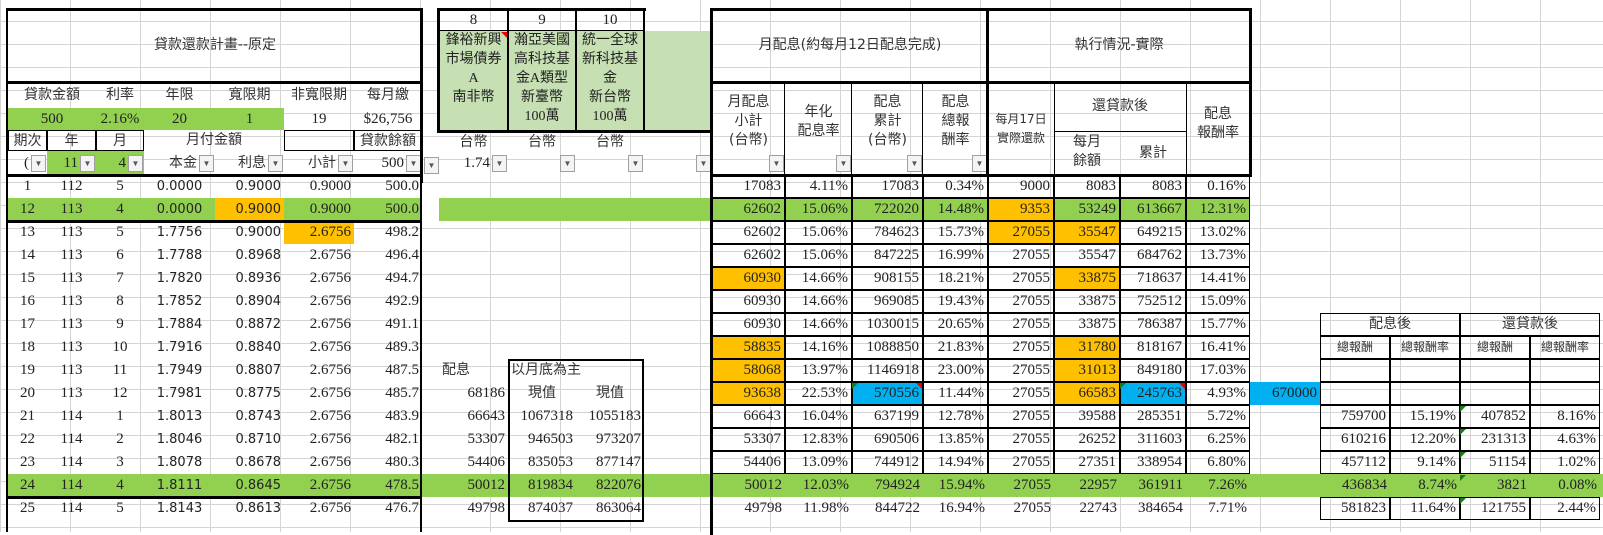 Image resolution: width=1603 pixels, height=535 pixels. I want to click on table-cell-int: 0.8613, so click(258, 508).